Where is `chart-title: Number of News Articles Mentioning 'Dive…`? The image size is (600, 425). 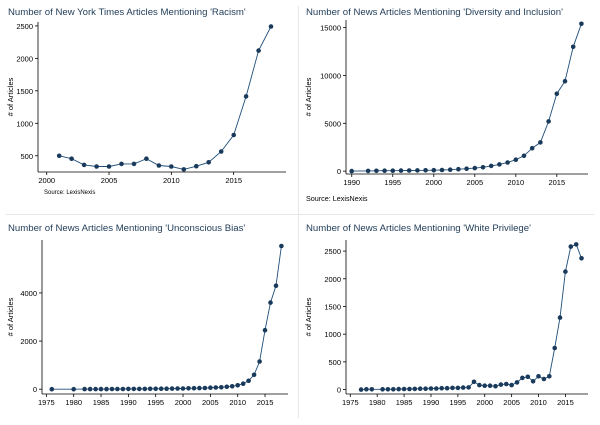 chart-title: Number of News Articles Mentioning 'Dive… is located at coordinates (434, 12).